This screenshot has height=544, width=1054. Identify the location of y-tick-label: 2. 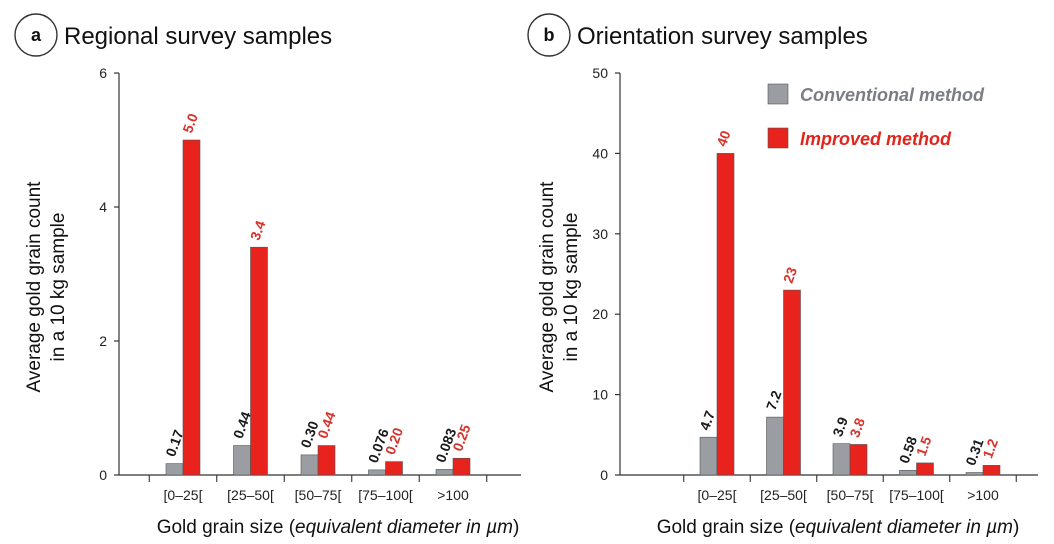
(103, 341).